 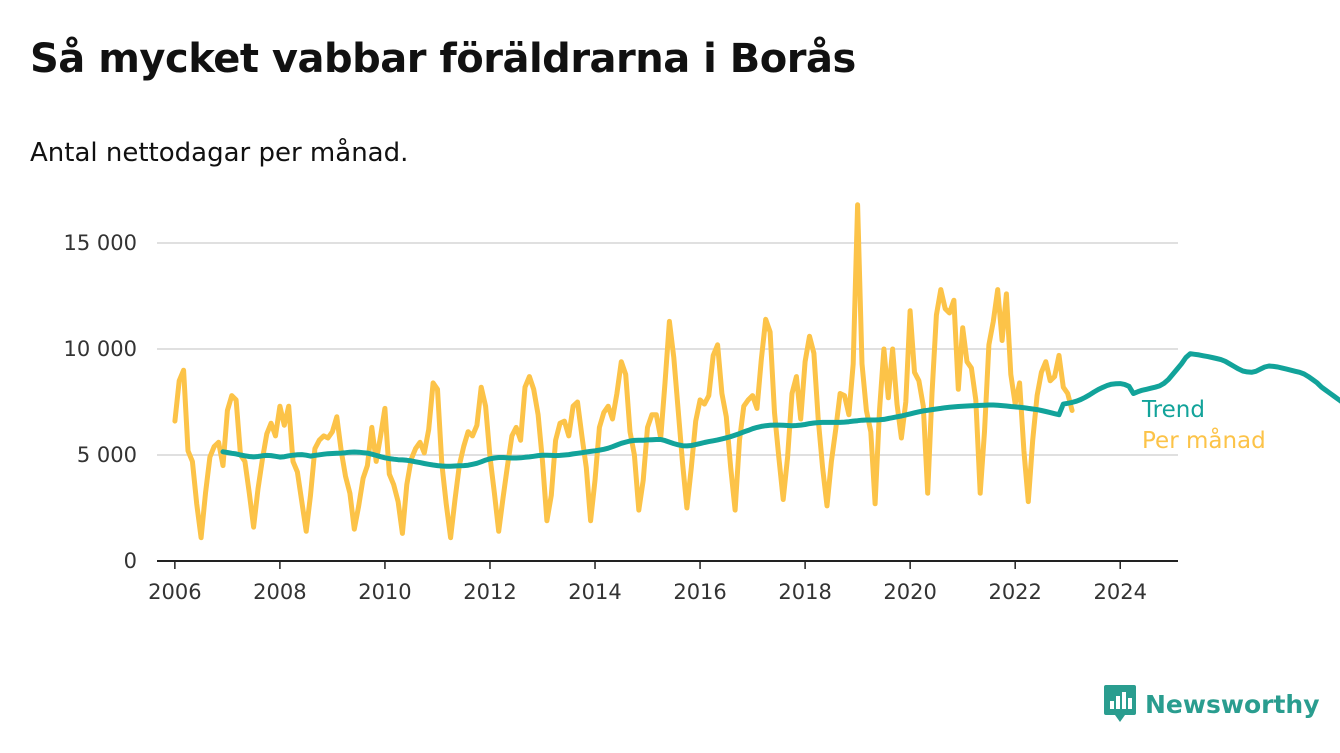 What do you see at coordinates (130, 561) in the screenshot?
I see `y-tick-label: 0` at bounding box center [130, 561].